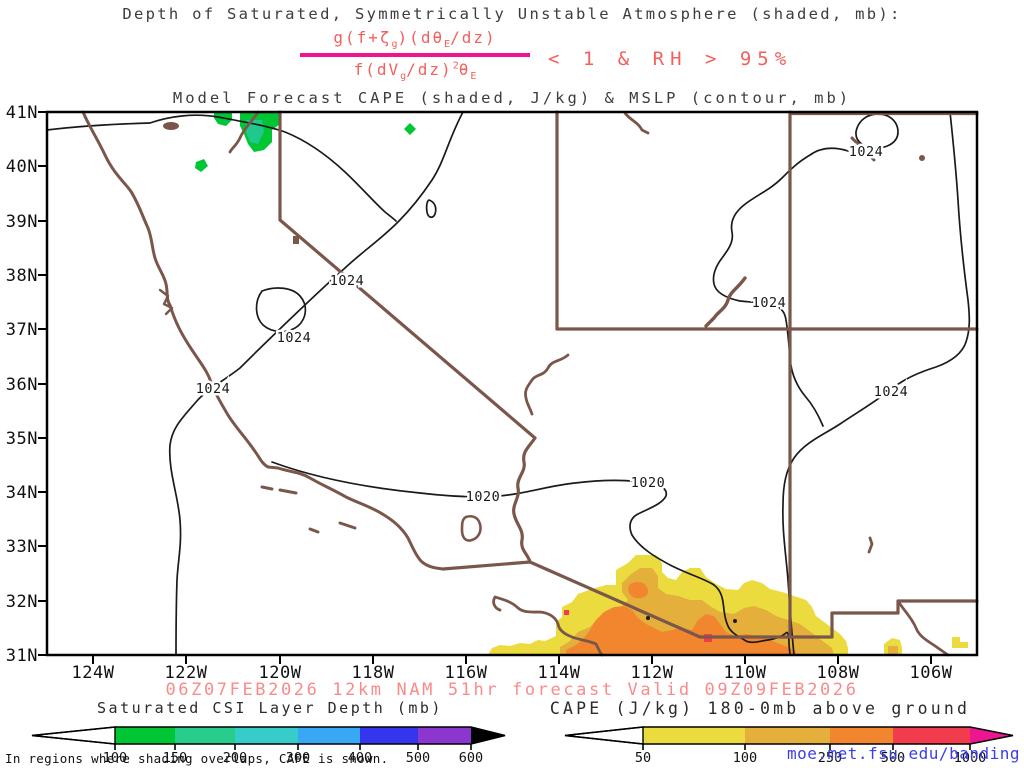  I want to click on svg-text: 112W, so click(652, 673).